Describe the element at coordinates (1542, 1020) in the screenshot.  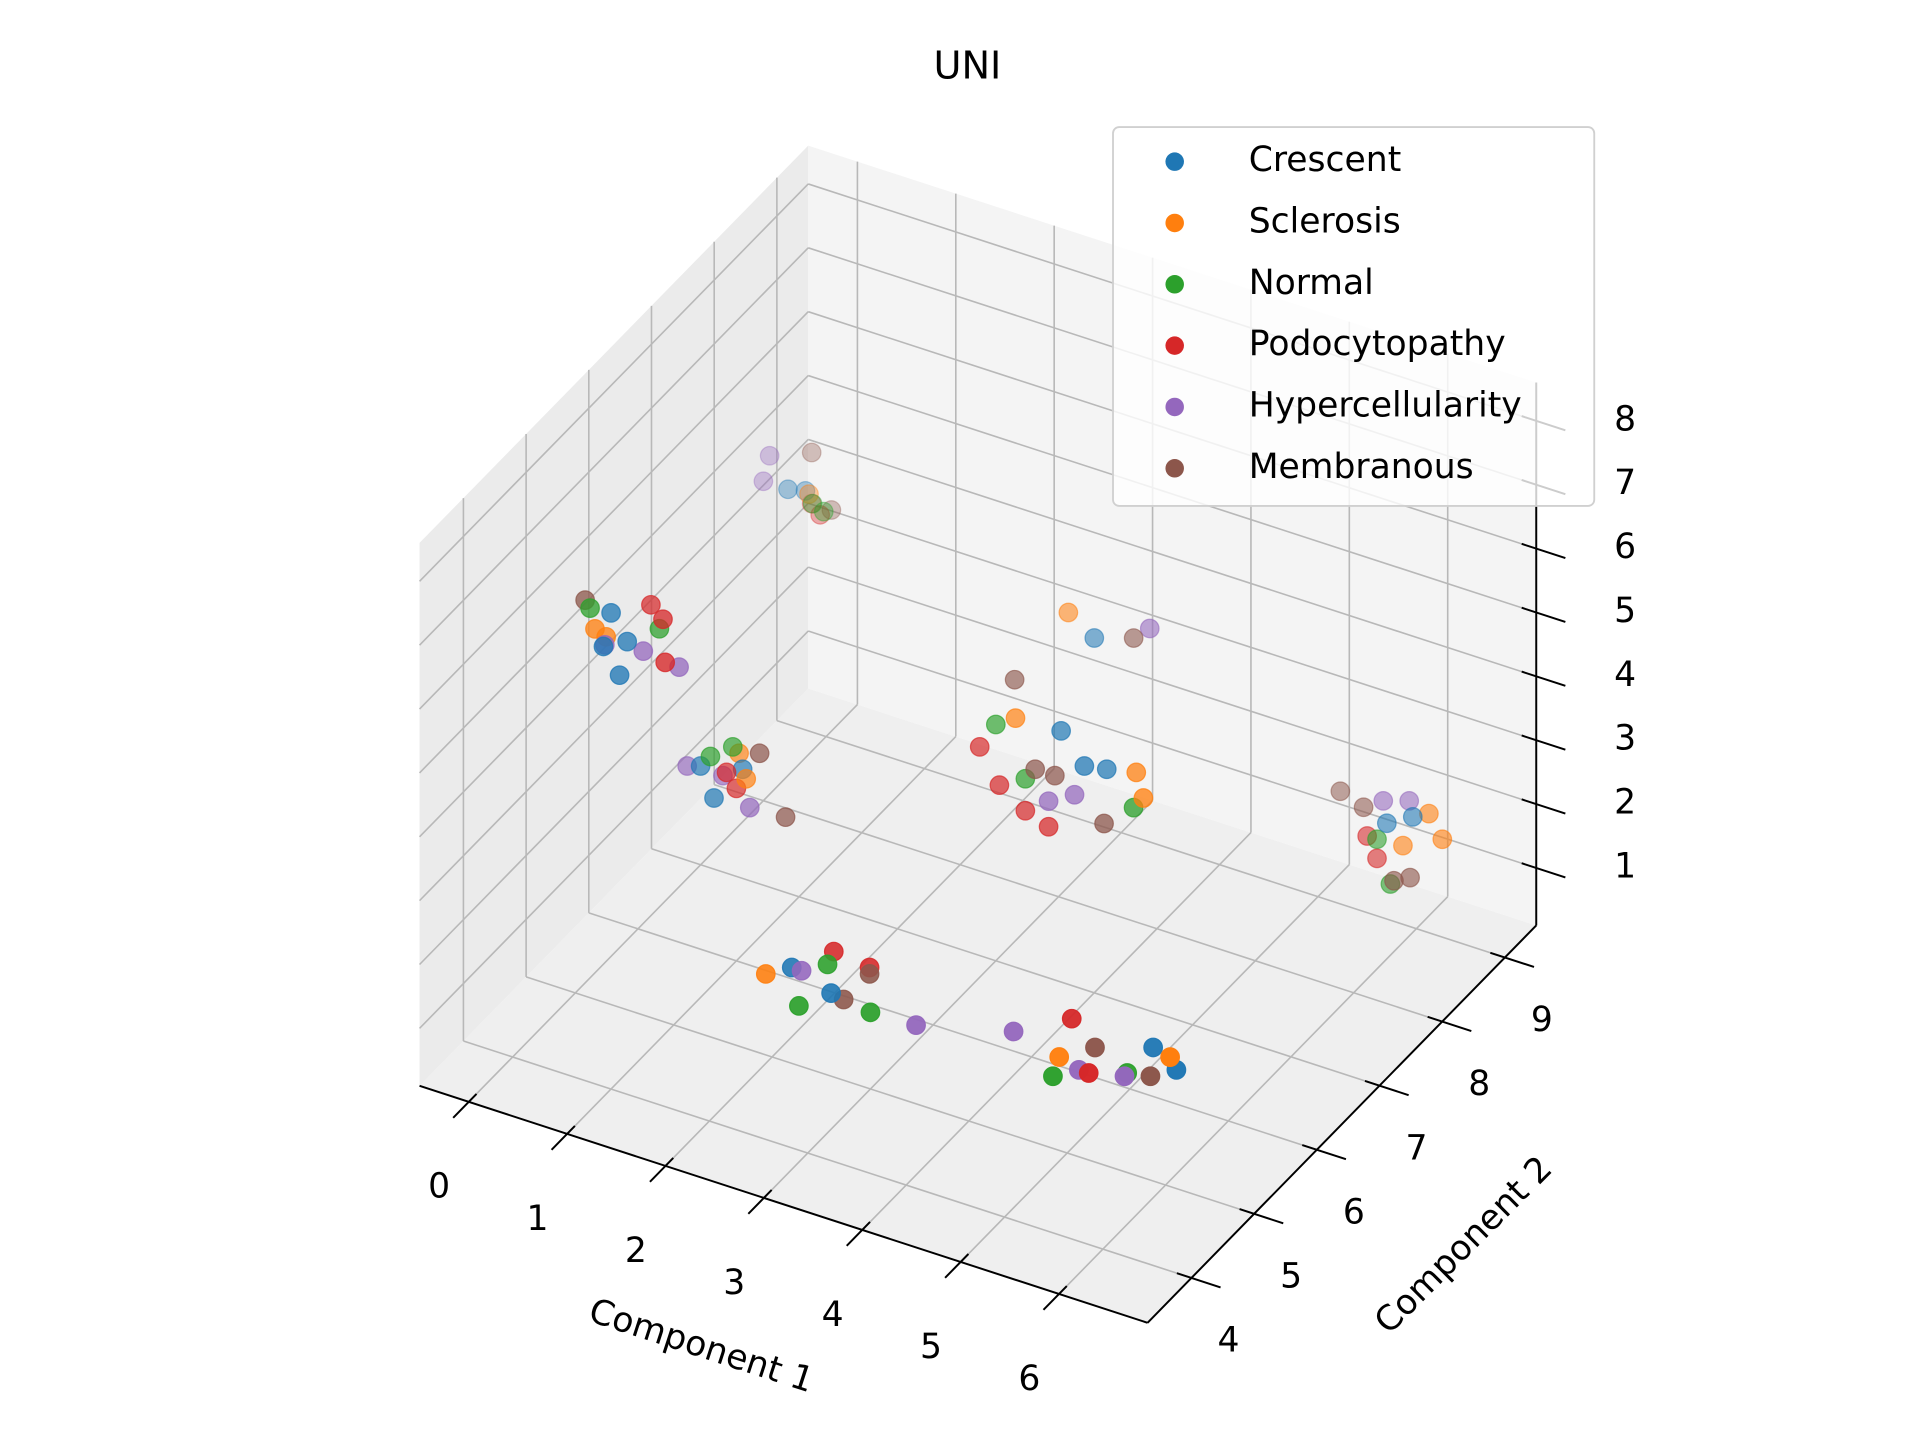
I see `y-tick-label: 9` at that location.